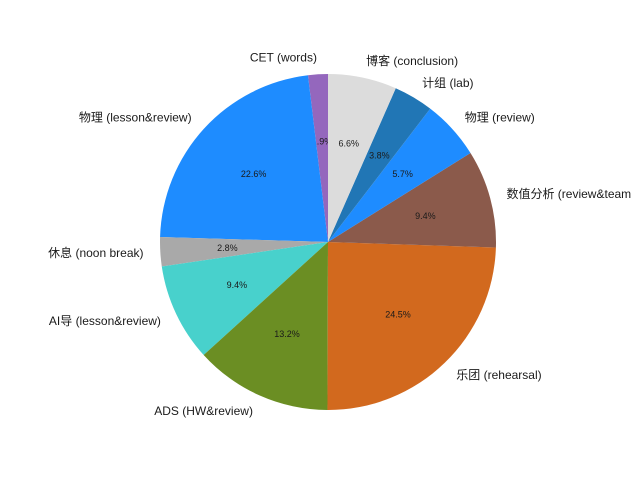 The image size is (640, 480). Describe the element at coordinates (379, 155) in the screenshot. I see `pie-slice-percent-label: 3.8%` at that location.